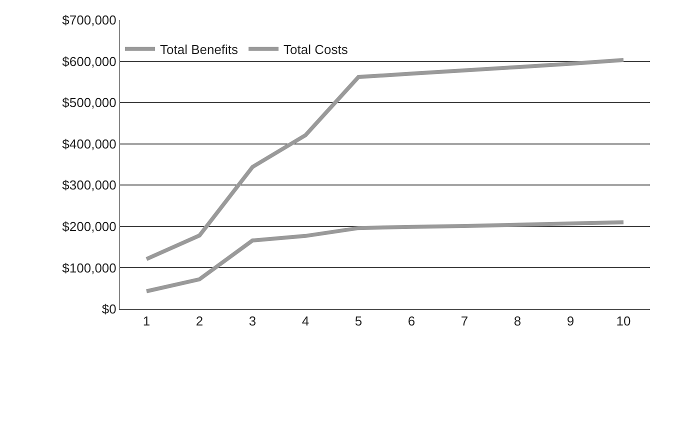  Describe the element at coordinates (200, 321) in the screenshot. I see `x-tick-label: 2` at that location.